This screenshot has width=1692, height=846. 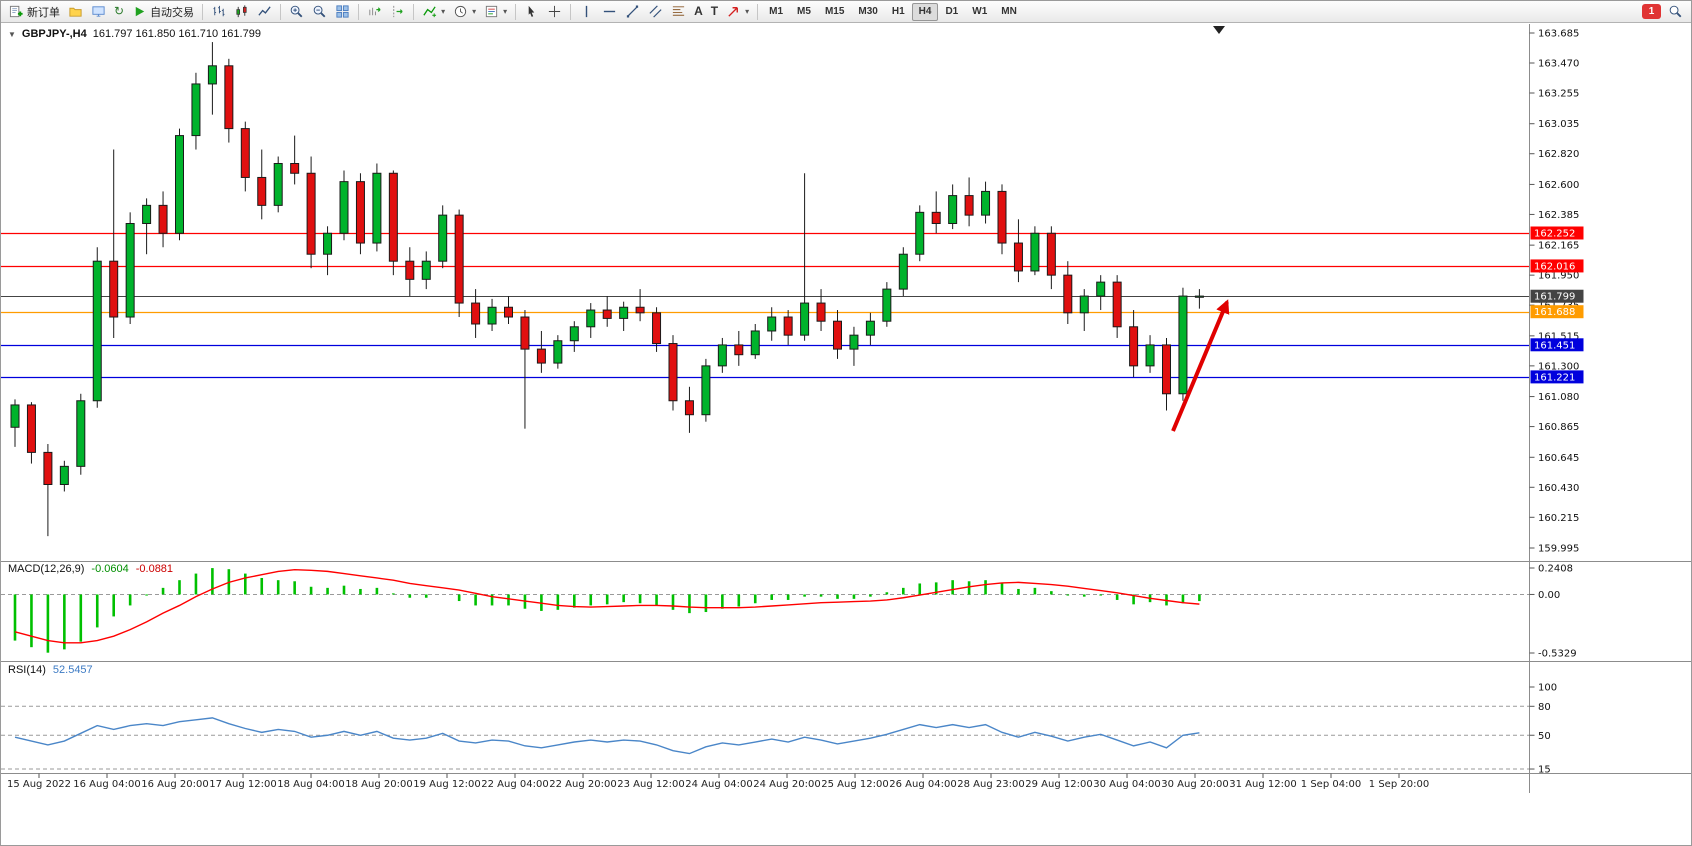 I want to click on vertical-line-icon, so click(x=586, y=11).